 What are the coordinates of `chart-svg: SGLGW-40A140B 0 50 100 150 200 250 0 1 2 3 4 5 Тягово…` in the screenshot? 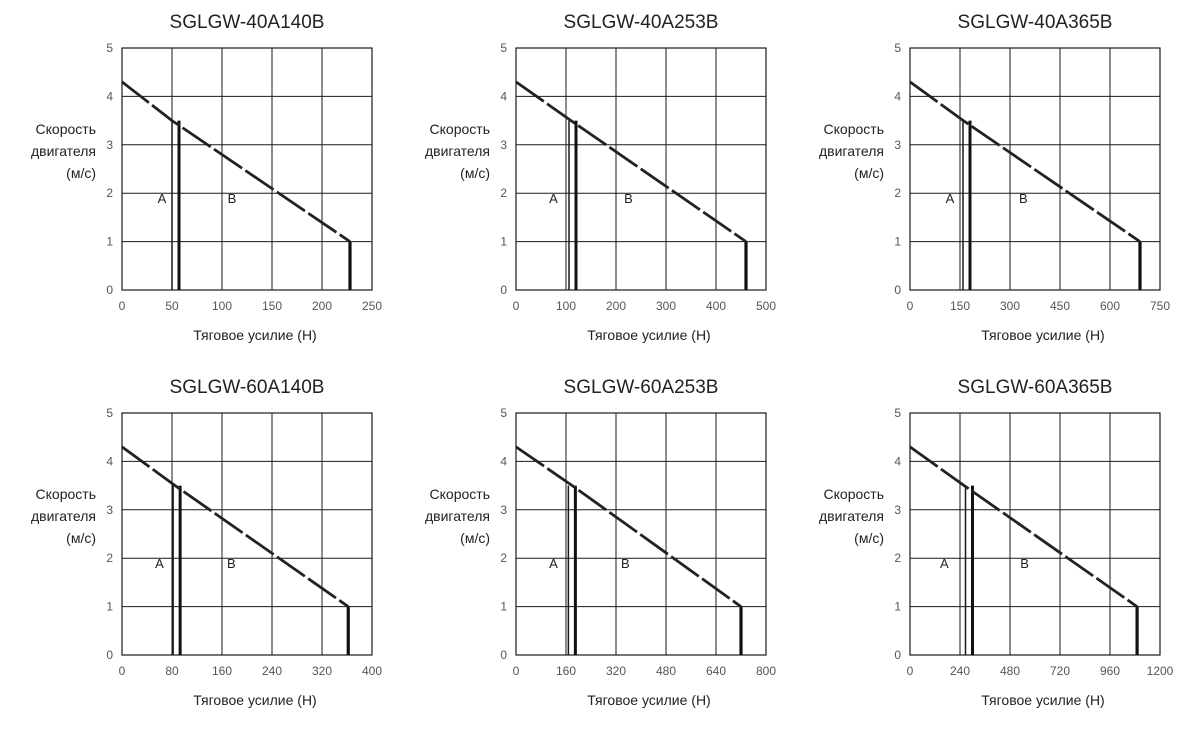 It's located at (206, 177).